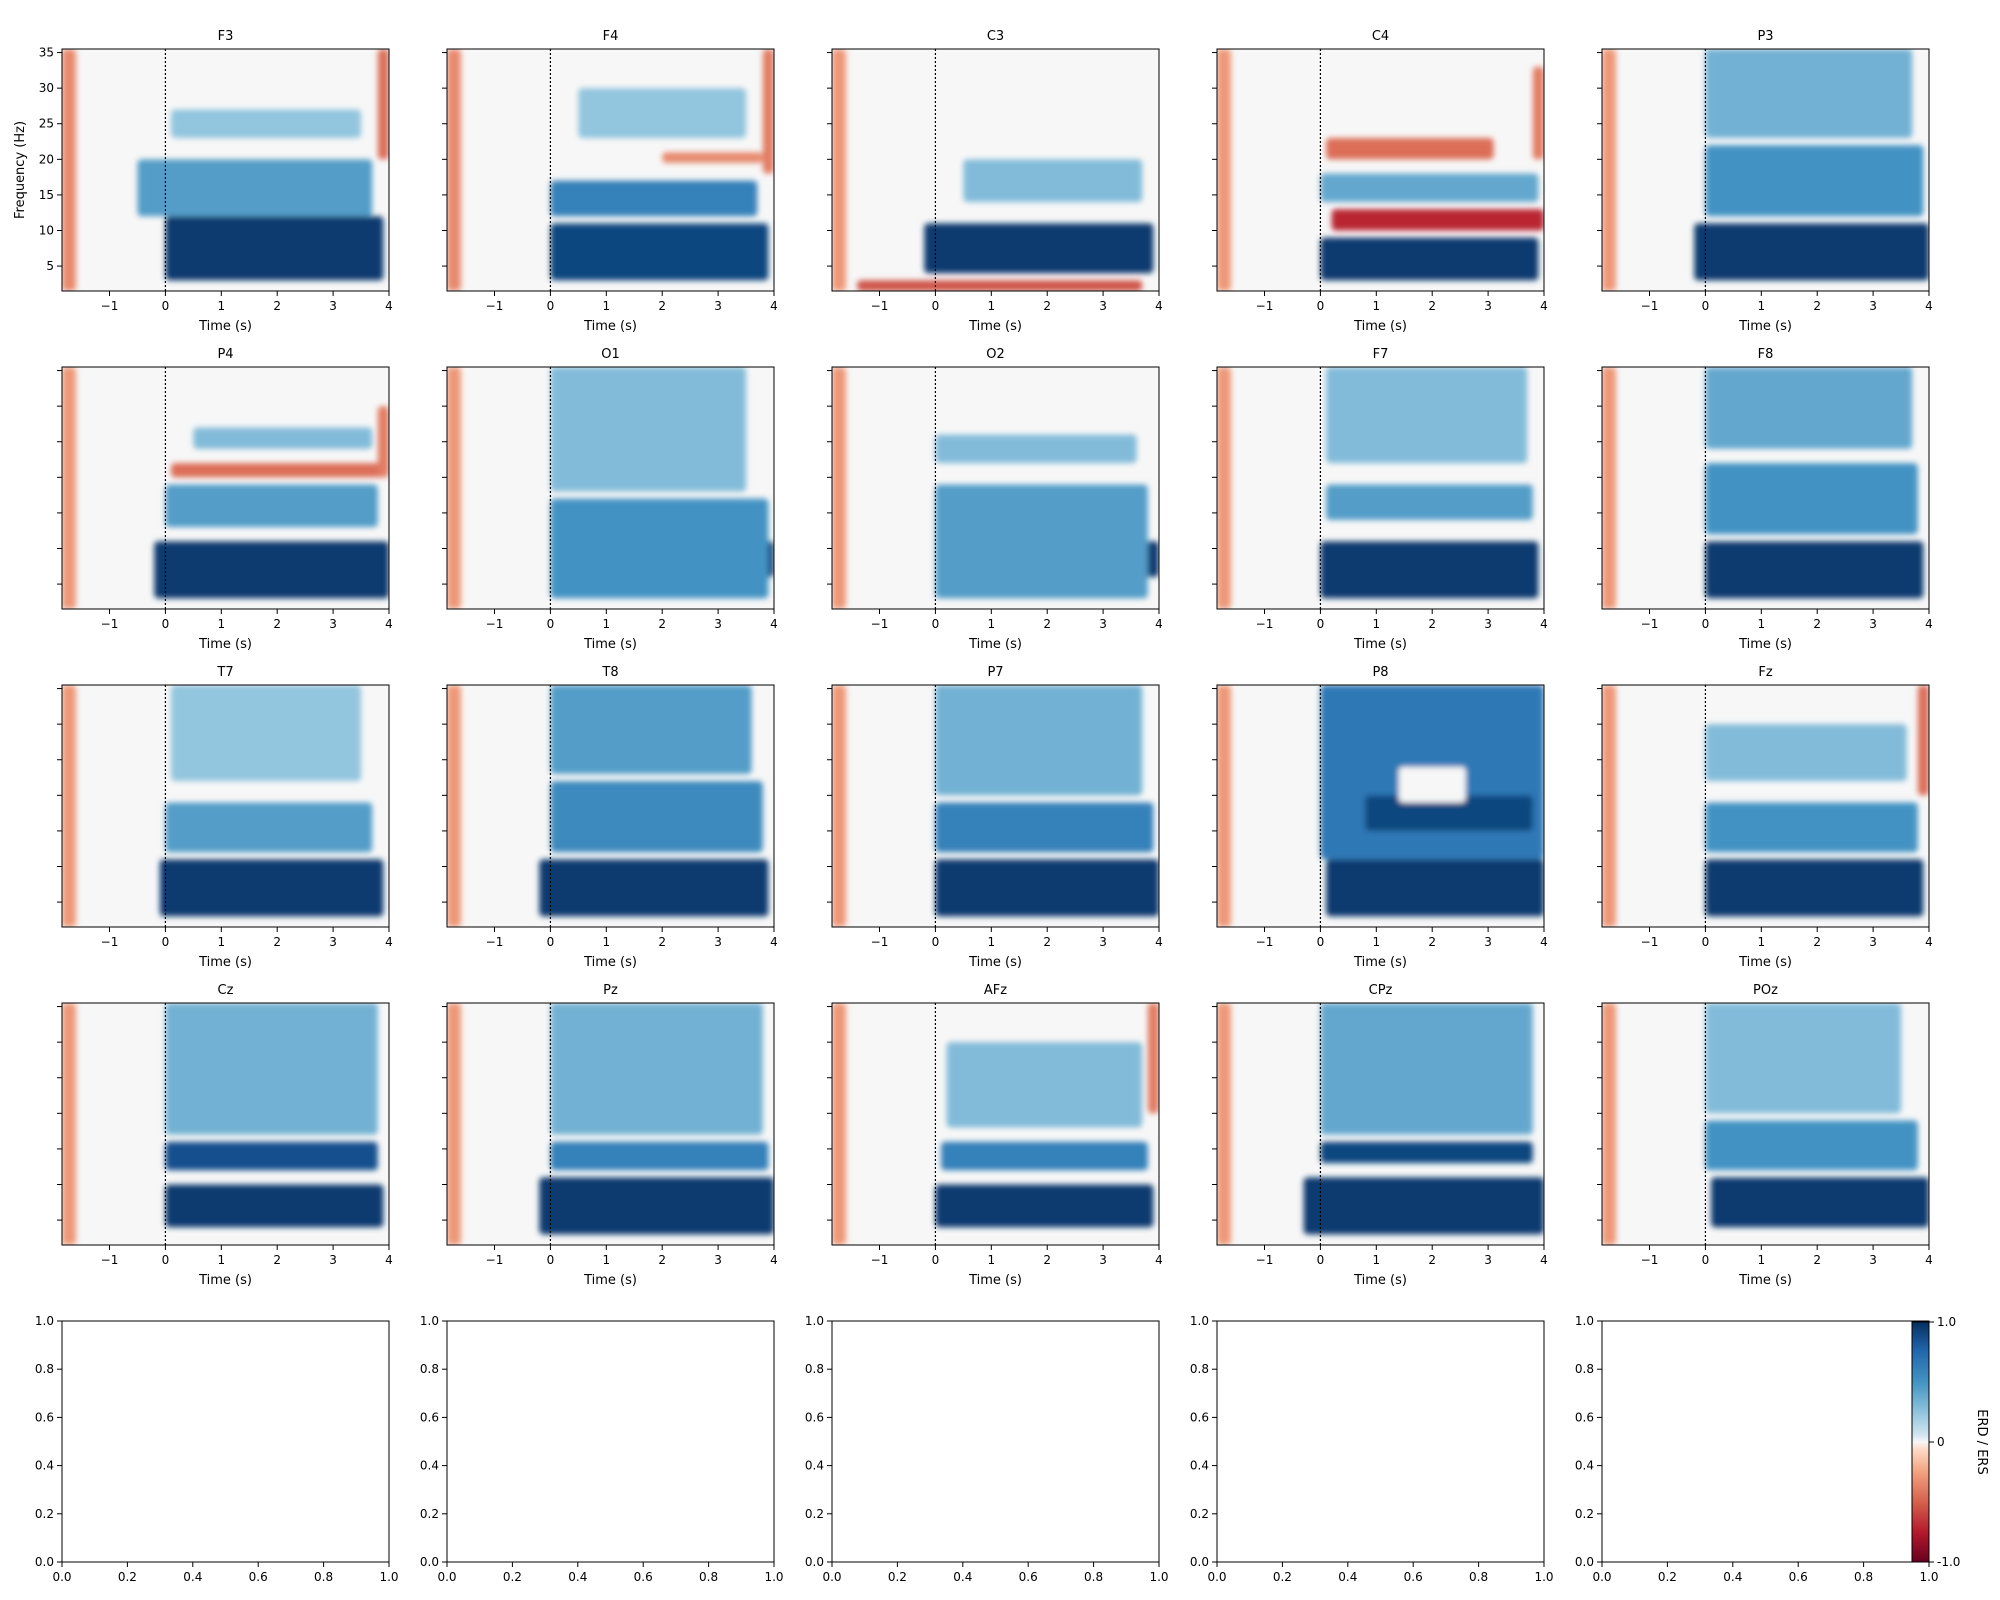 The width and height of the screenshot is (2000, 1600). I want to click on y-tick-label: 15, so click(46, 195).